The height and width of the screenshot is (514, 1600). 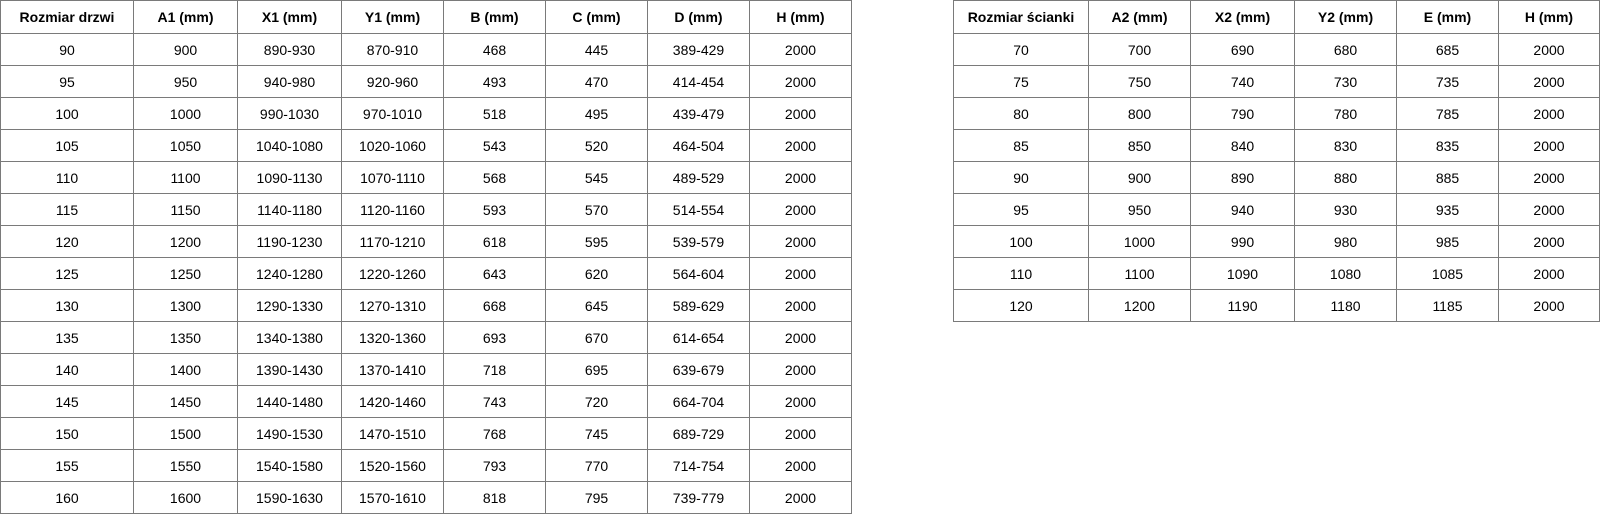 What do you see at coordinates (494, 49) in the screenshot?
I see `table-cell: 468` at bounding box center [494, 49].